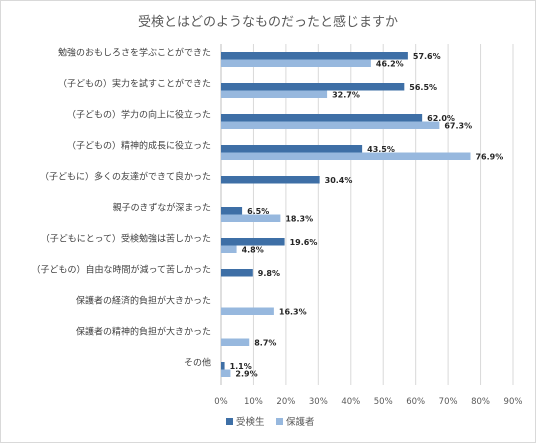 The image size is (536, 447). What do you see at coordinates (318, 402) in the screenshot?
I see `x-tick-label: 30%` at bounding box center [318, 402].